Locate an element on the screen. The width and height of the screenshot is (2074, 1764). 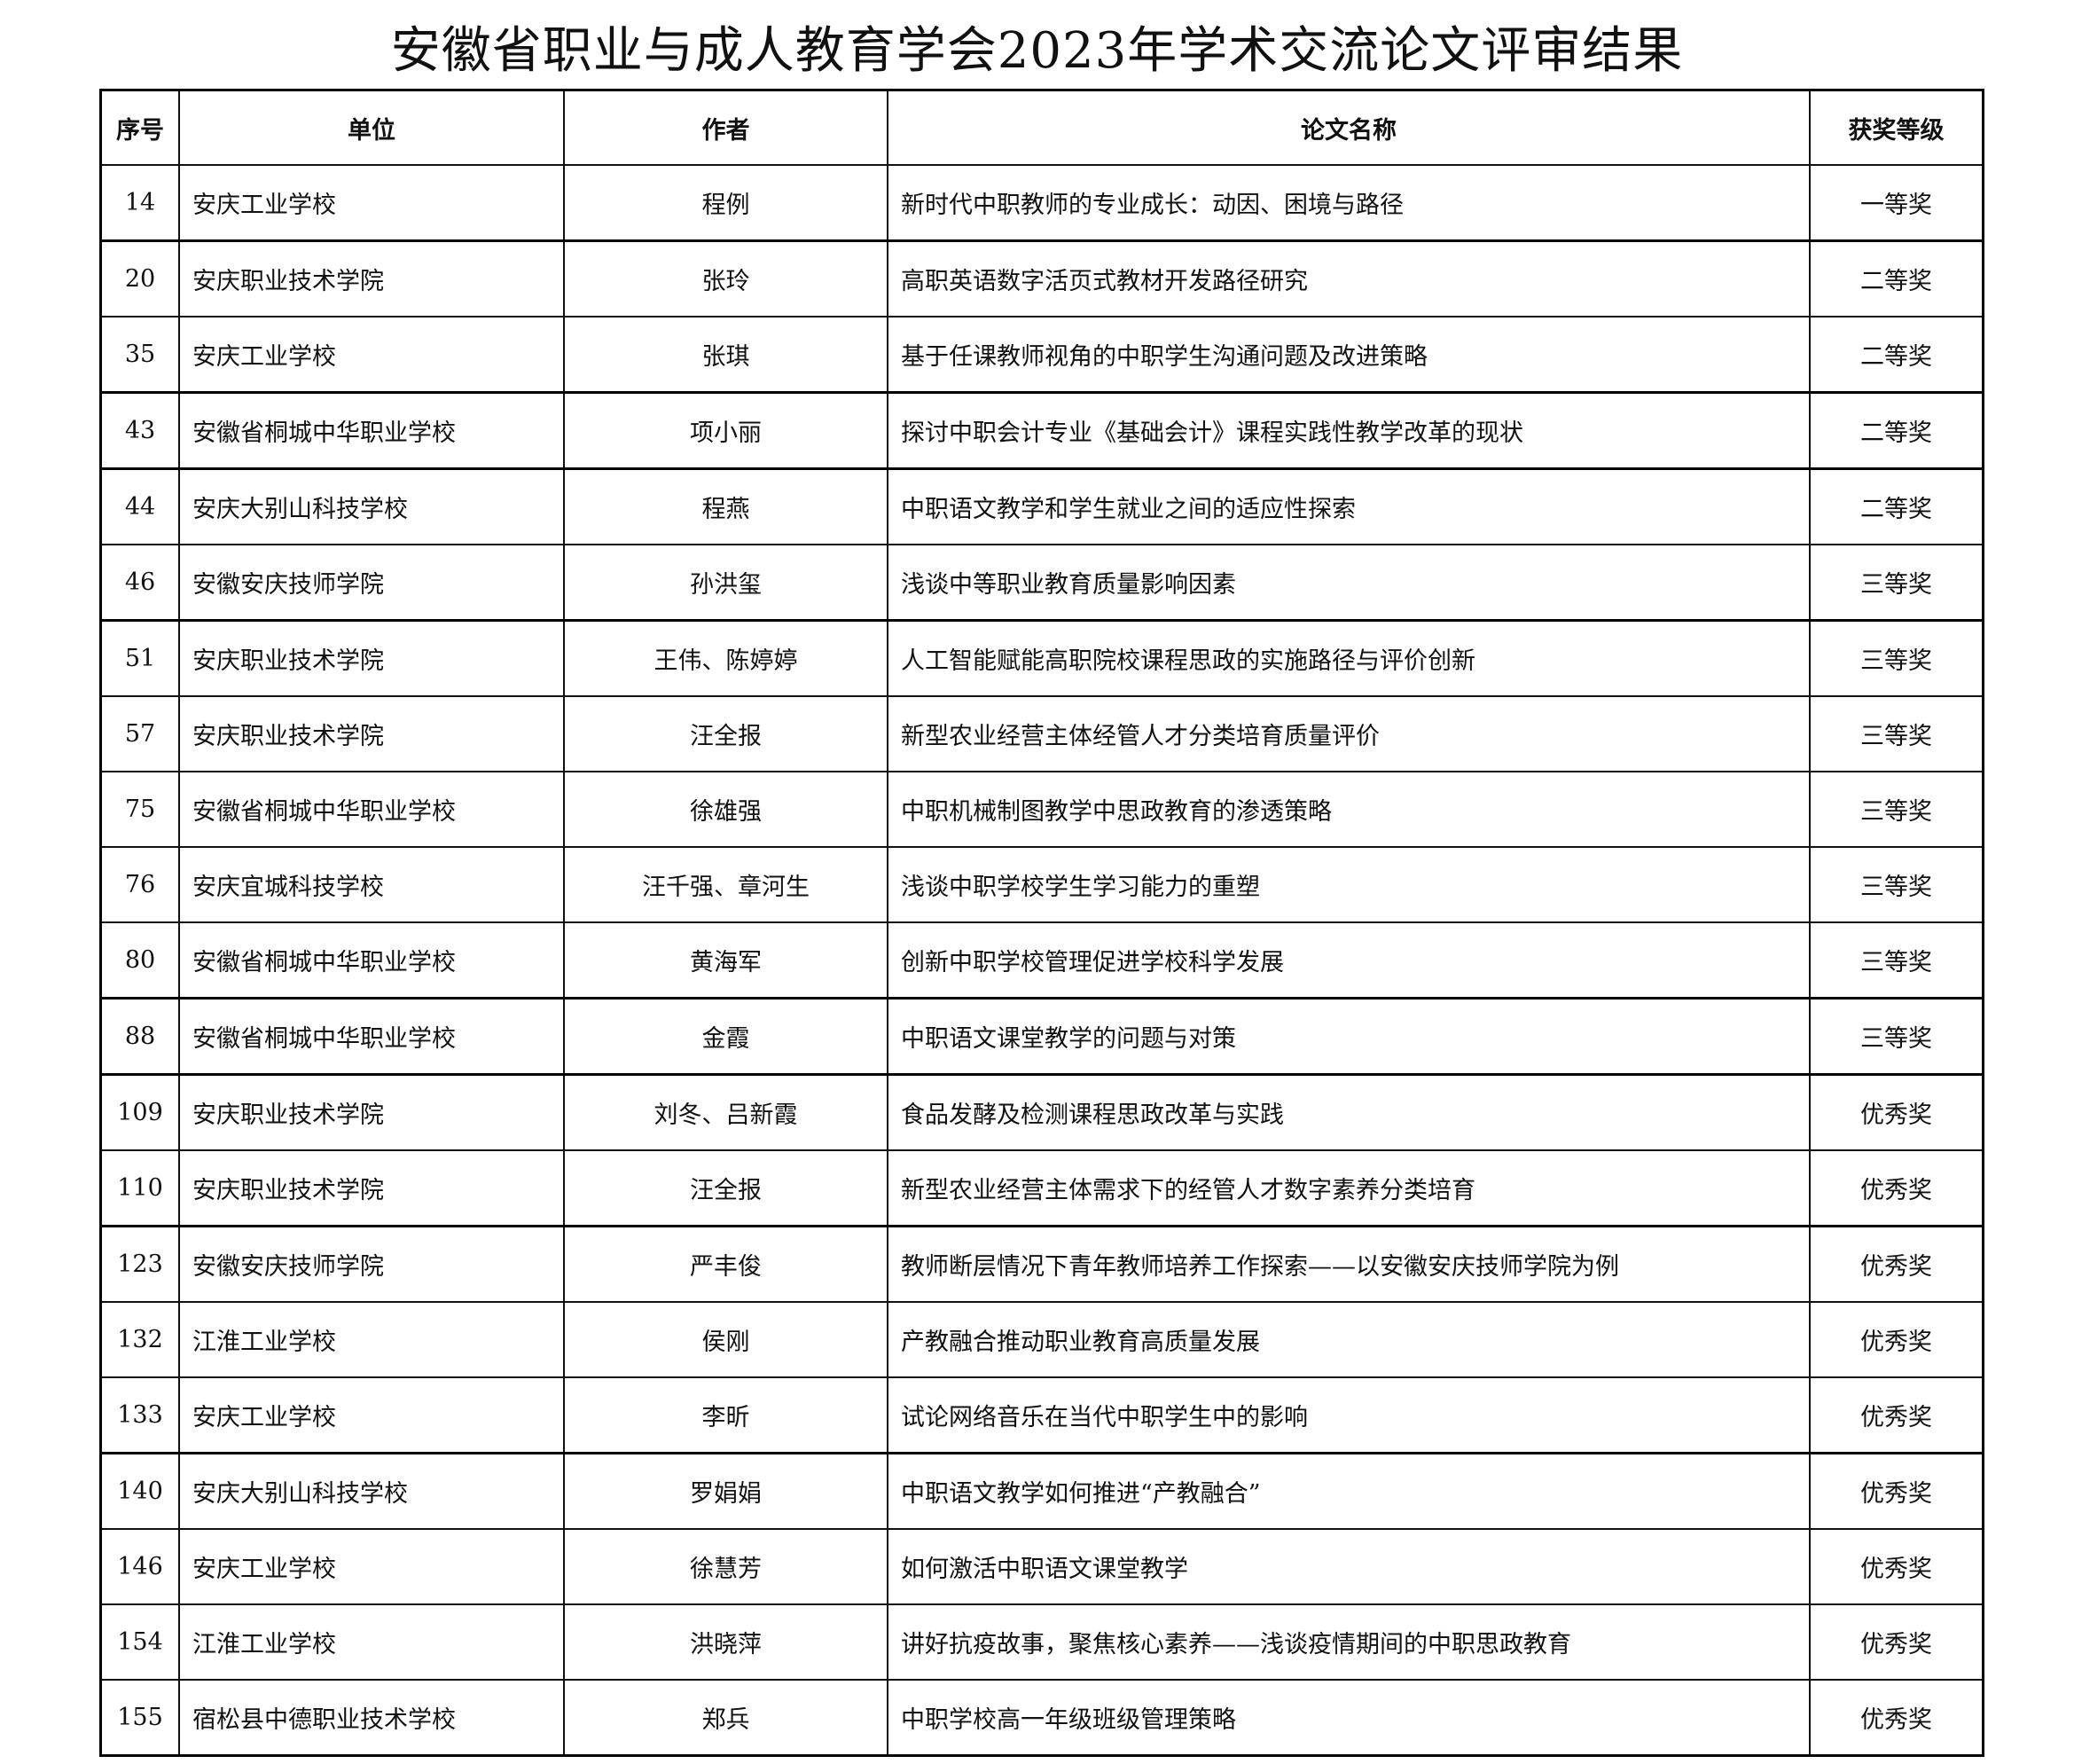
cell-unit: 江淮工业学校 is located at coordinates (371, 1339).